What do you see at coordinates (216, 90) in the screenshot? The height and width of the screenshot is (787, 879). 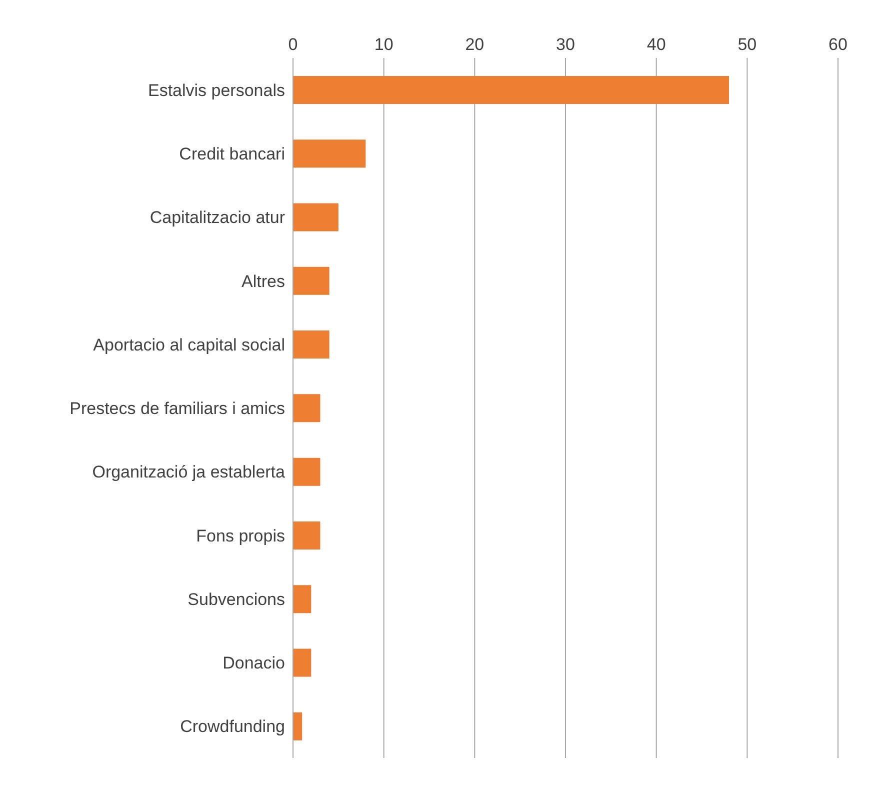 I see `y-tick-label: Estalvis personals` at bounding box center [216, 90].